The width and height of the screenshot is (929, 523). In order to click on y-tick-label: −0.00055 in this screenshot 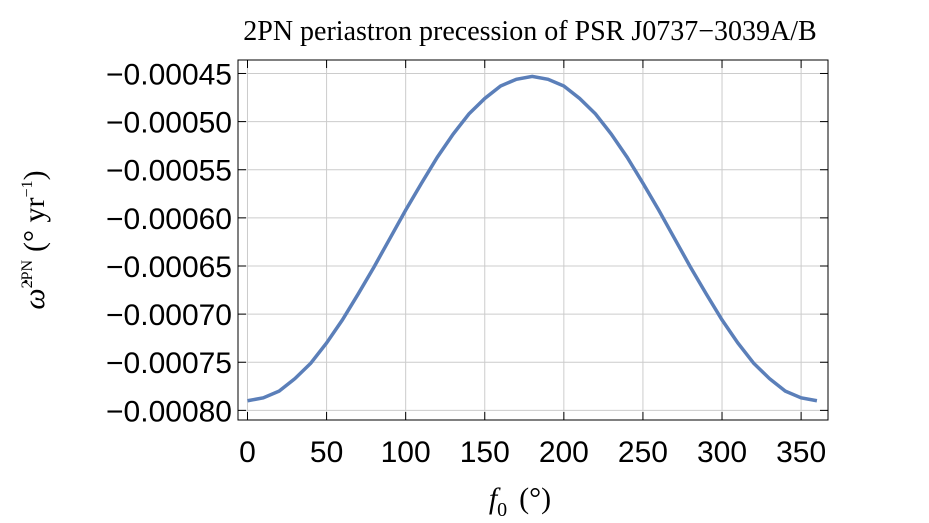, I will do `click(169, 171)`.